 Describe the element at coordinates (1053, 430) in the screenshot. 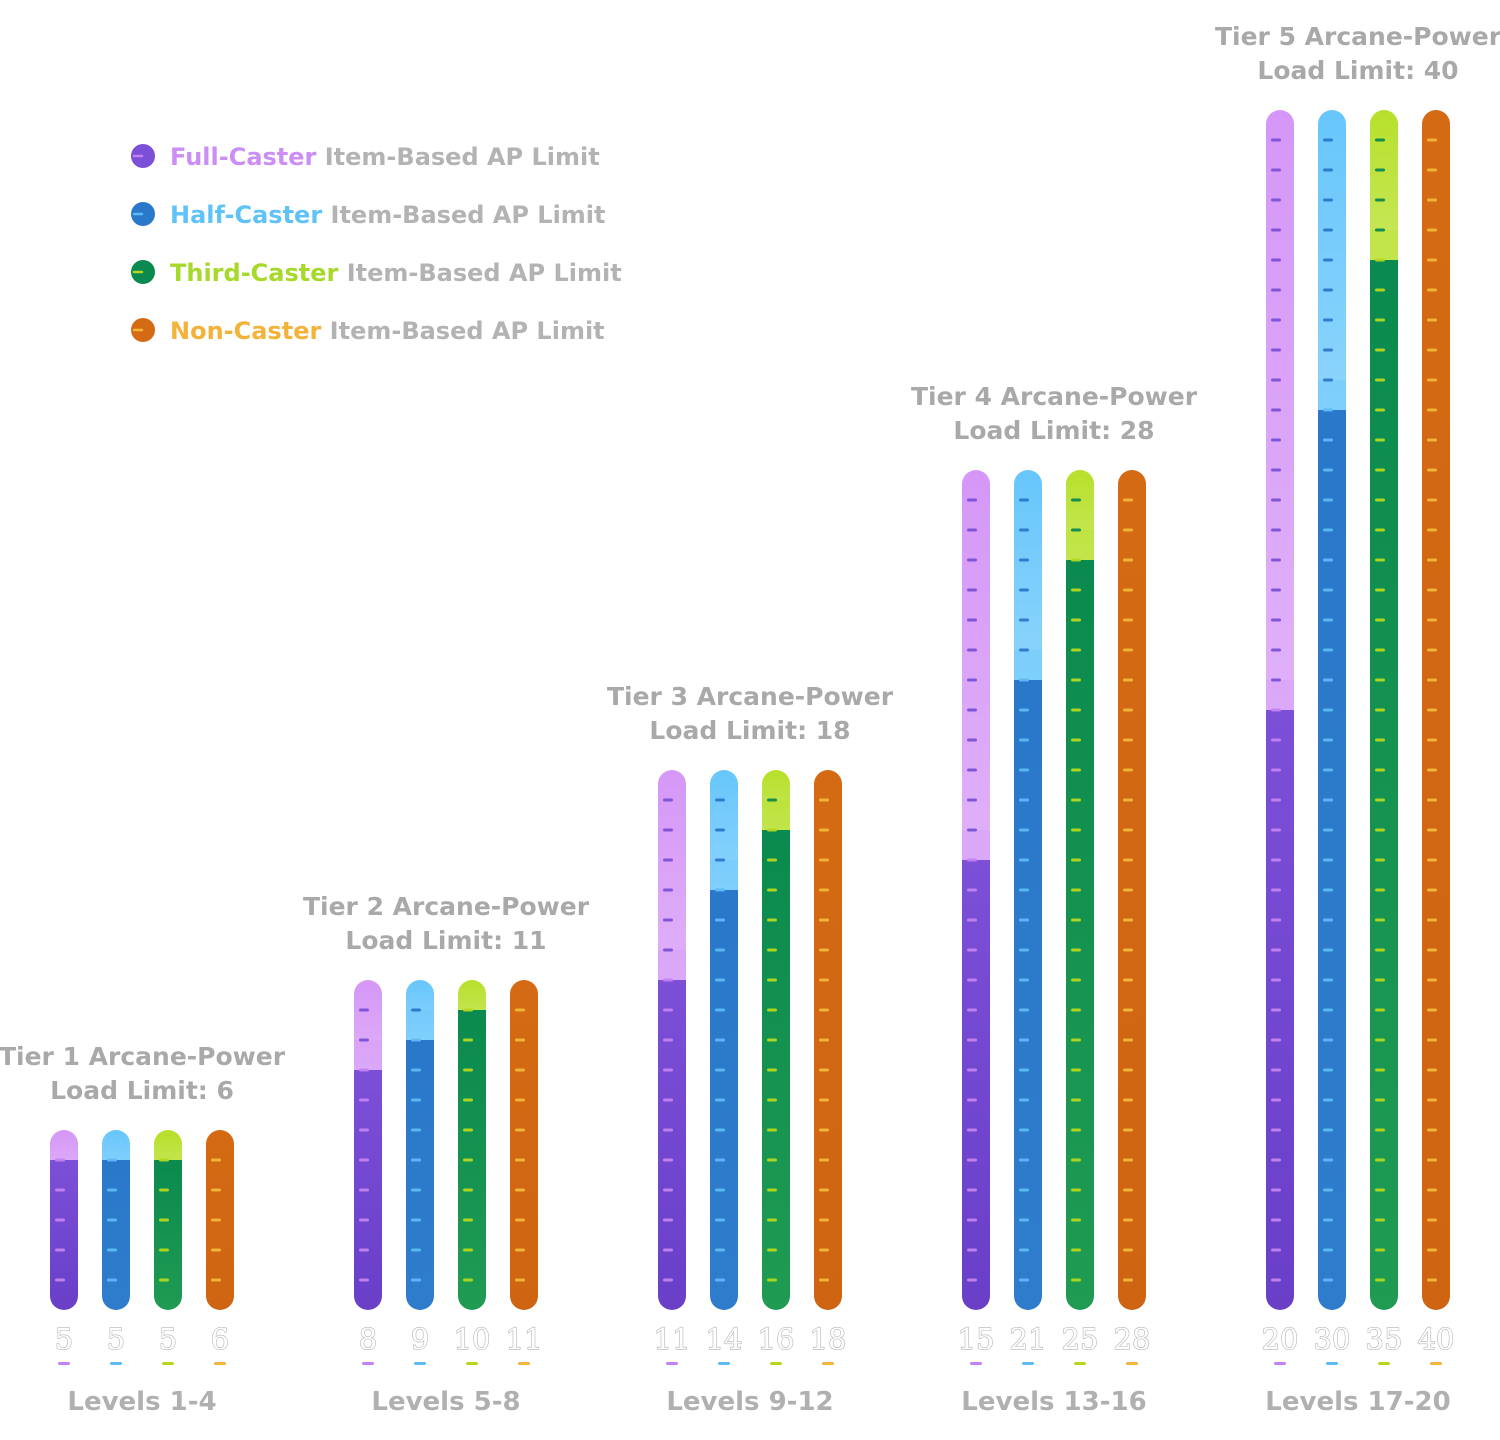

I see `tier-load-limit: Load Limit: 28` at that location.